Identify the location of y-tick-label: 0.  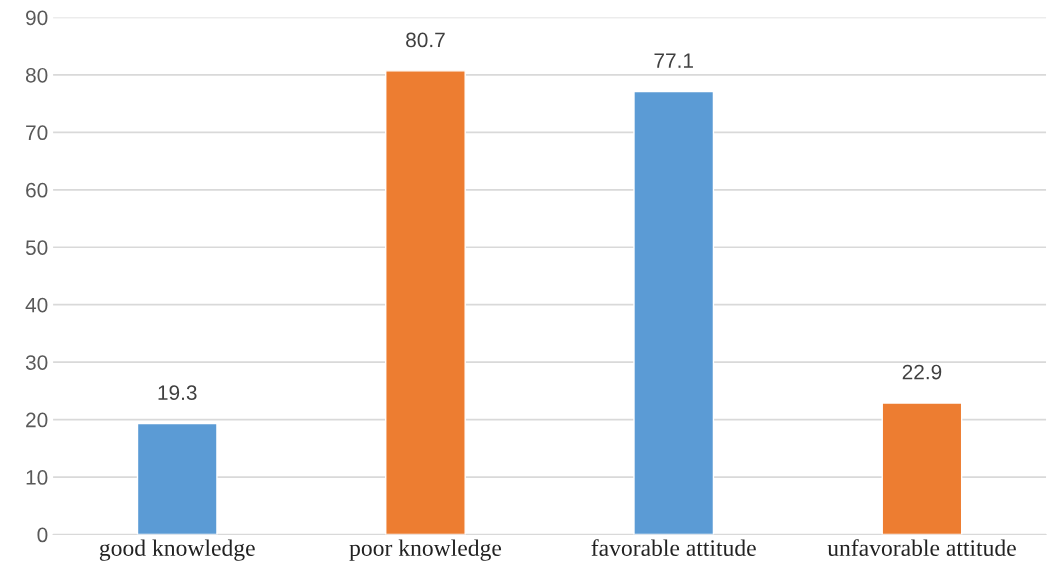
(42, 535).